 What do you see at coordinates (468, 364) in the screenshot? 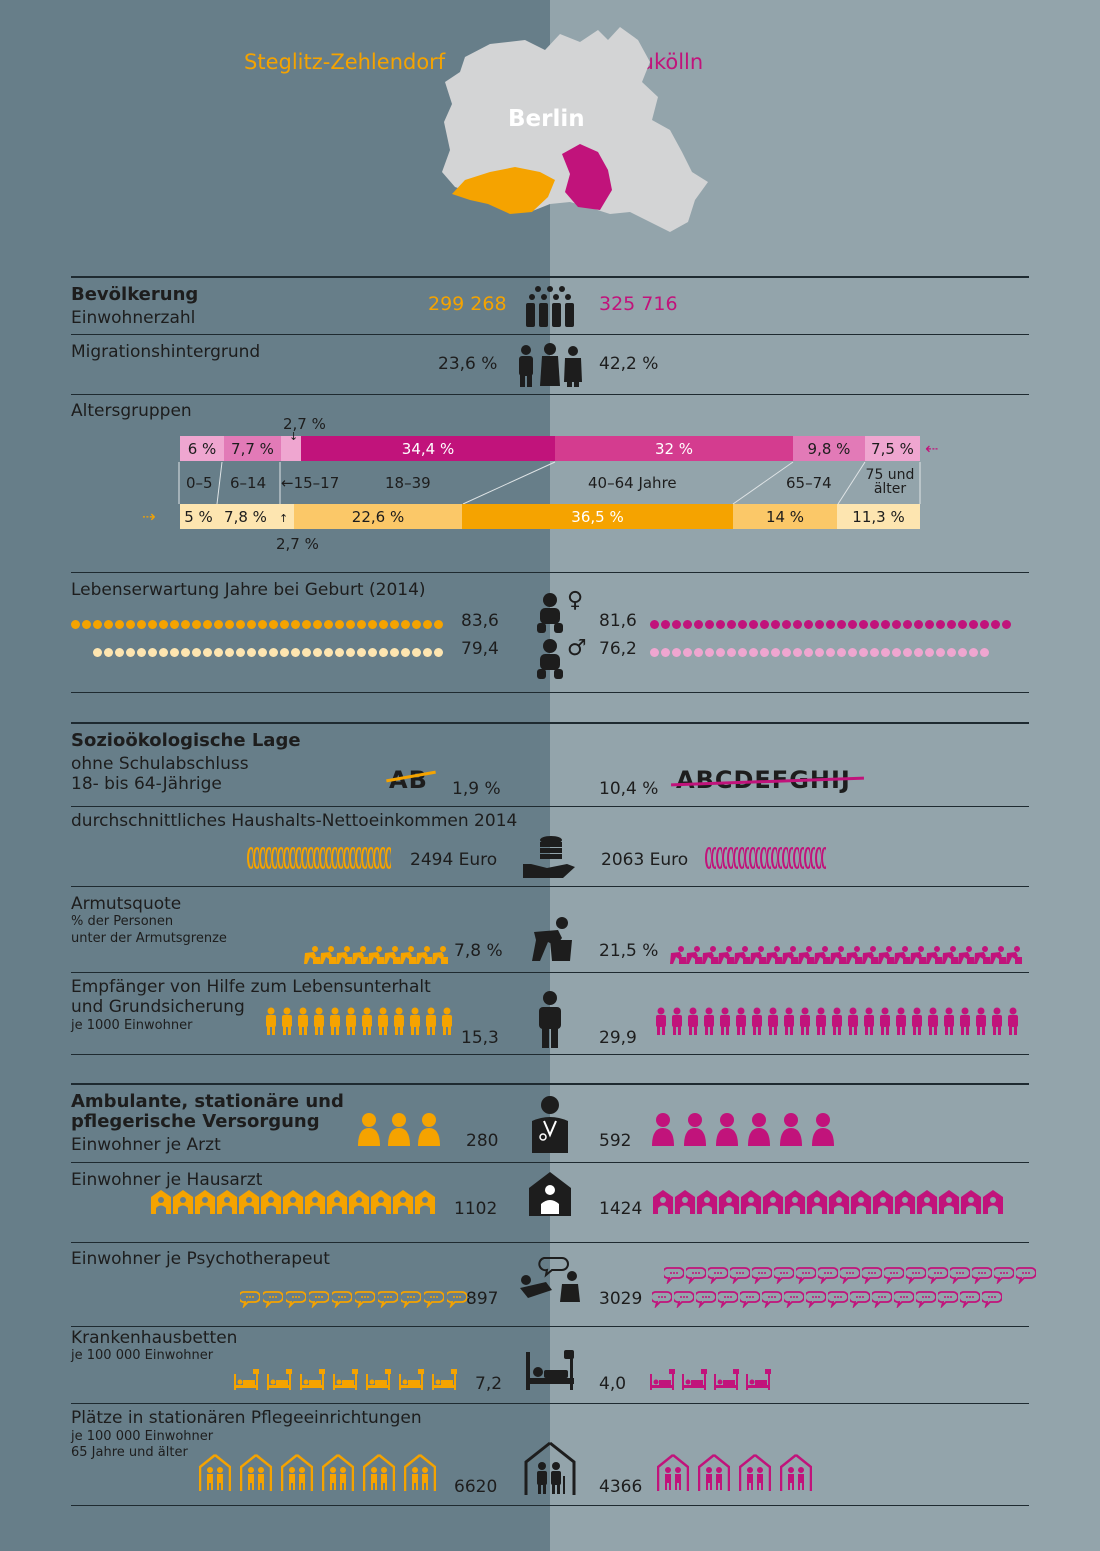
I see `migration-left-value: 23,6 %` at bounding box center [468, 364].